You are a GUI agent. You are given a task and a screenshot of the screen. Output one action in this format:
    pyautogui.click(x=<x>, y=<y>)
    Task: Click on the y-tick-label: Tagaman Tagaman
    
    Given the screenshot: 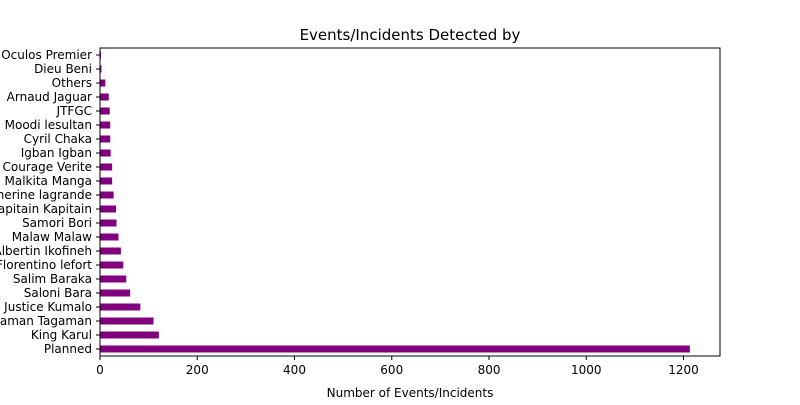 What is the action you would take?
    pyautogui.click(x=46, y=321)
    